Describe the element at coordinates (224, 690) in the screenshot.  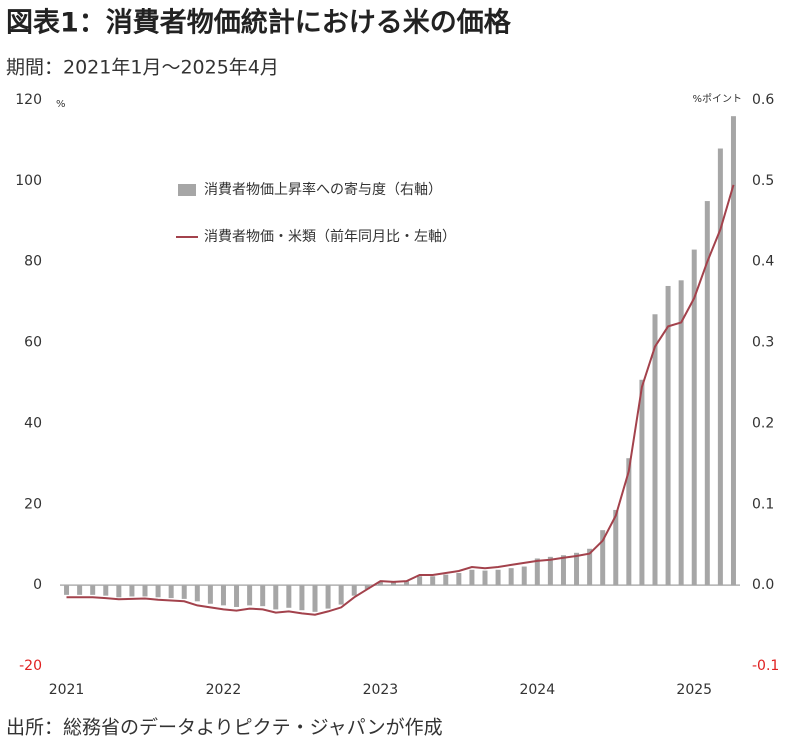
I see `x-tick-label: 2022` at that location.